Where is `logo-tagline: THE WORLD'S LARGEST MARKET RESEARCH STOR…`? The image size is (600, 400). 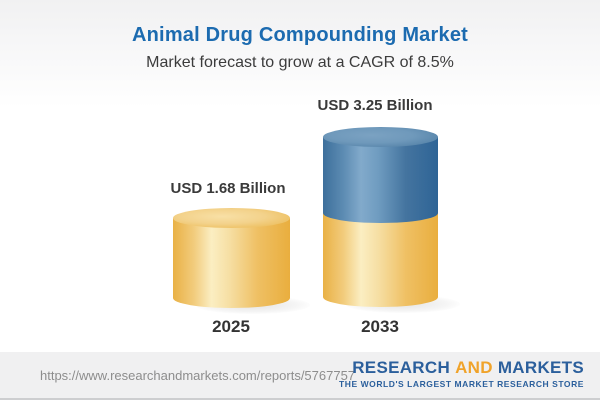
logo-tagline: THE WORLD'S LARGEST MARKET RESEARCH STOR… is located at coordinates (461, 383).